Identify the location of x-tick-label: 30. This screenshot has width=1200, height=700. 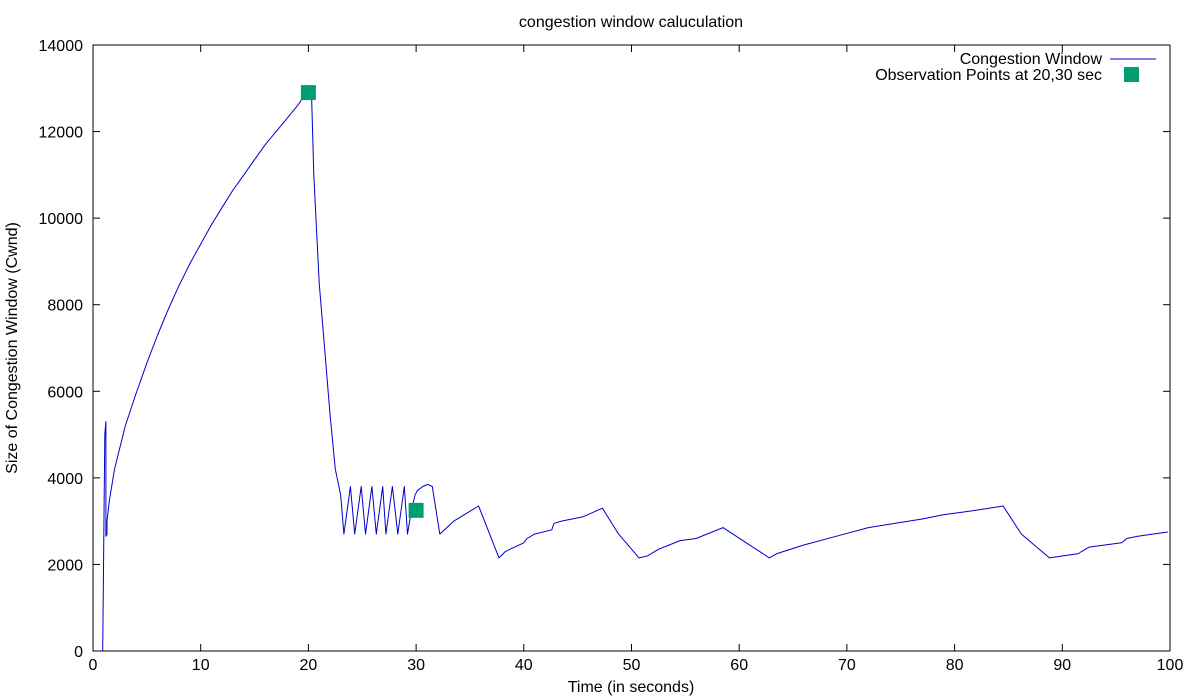
(416, 665).